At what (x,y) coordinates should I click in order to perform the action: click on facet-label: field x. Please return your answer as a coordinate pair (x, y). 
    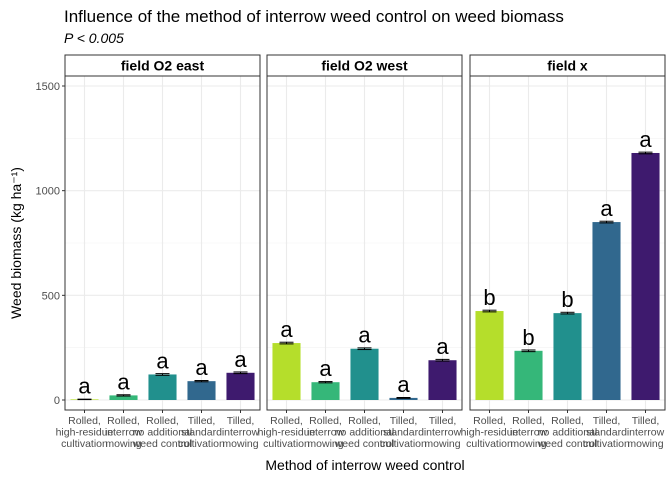
    Looking at the image, I should click on (567, 66).